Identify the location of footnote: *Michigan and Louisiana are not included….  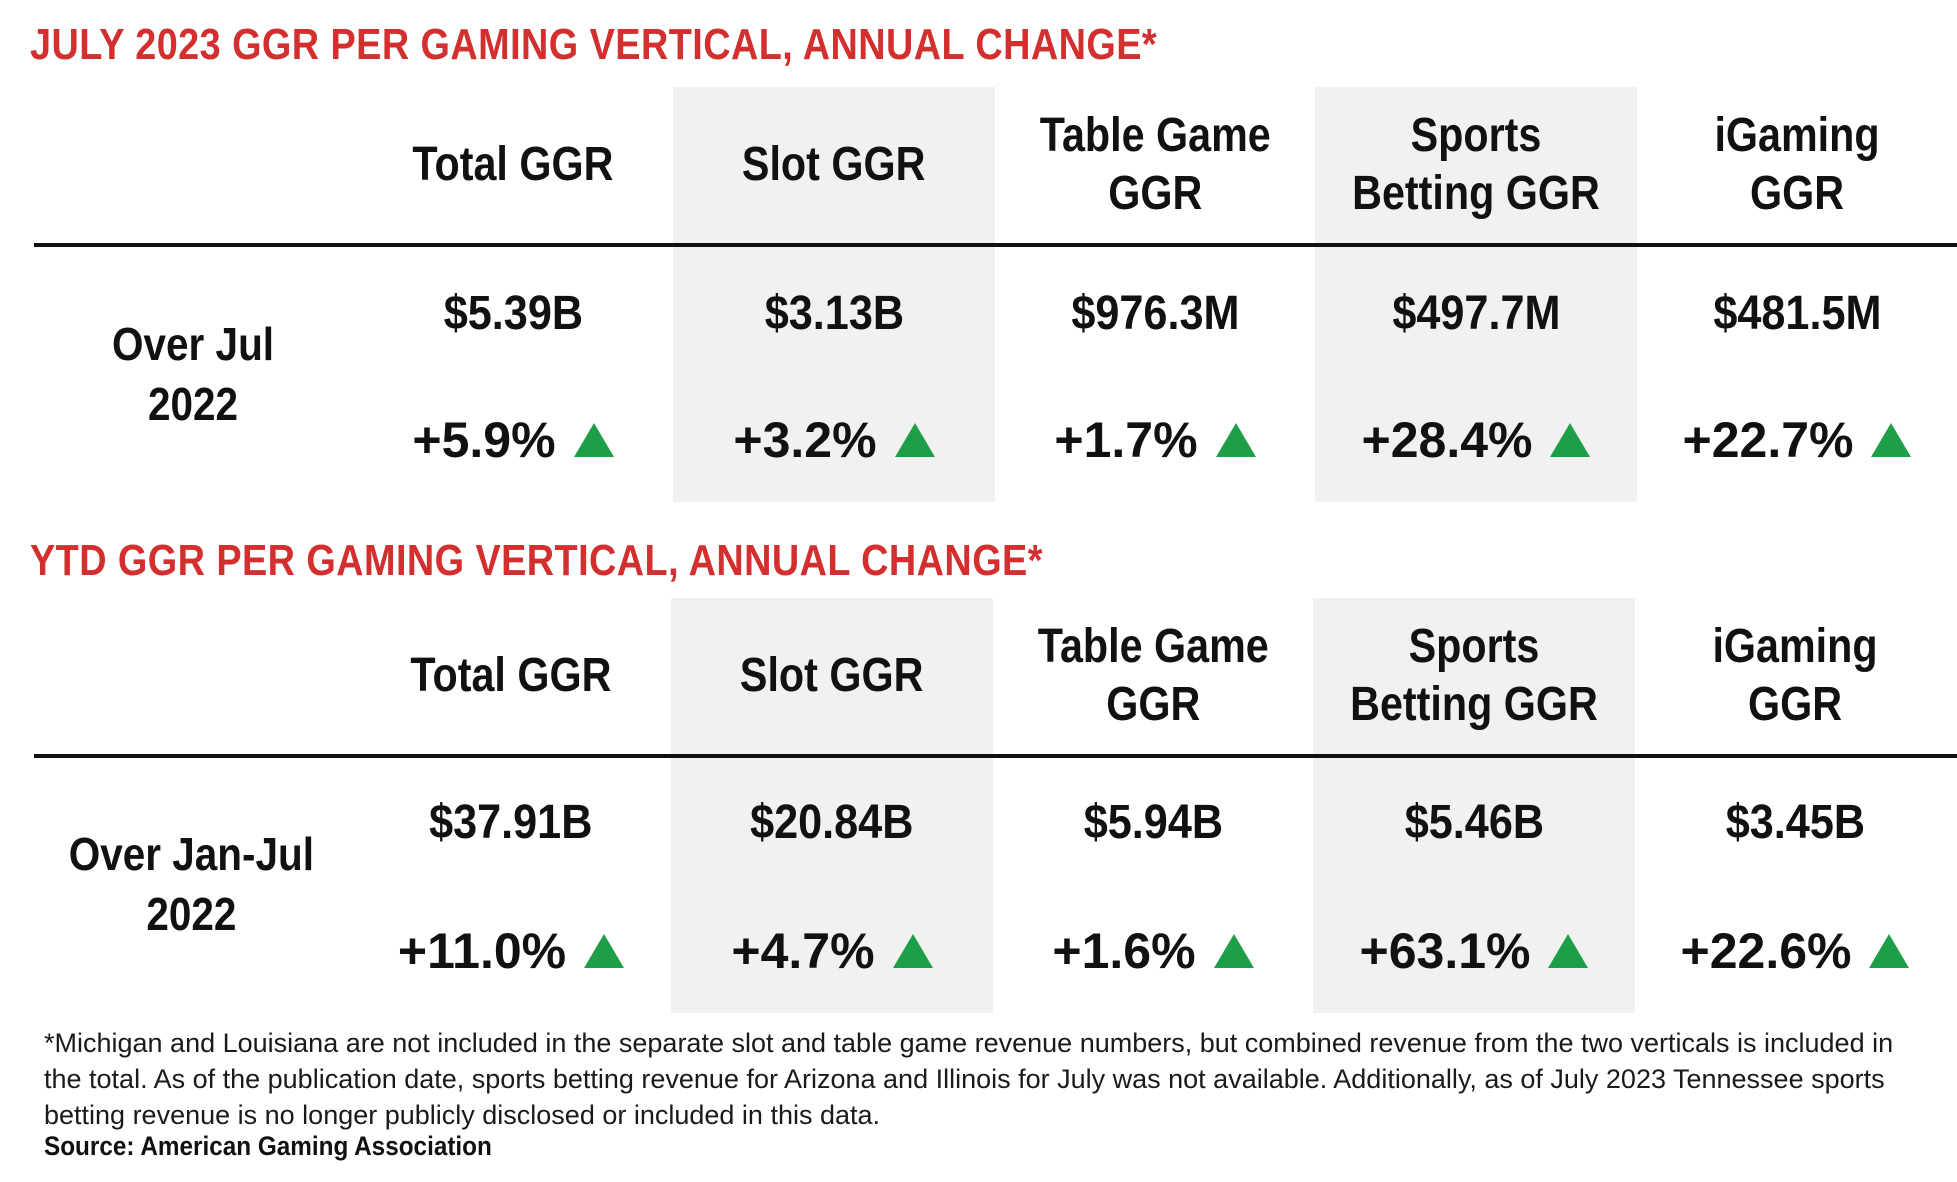
(969, 1079).